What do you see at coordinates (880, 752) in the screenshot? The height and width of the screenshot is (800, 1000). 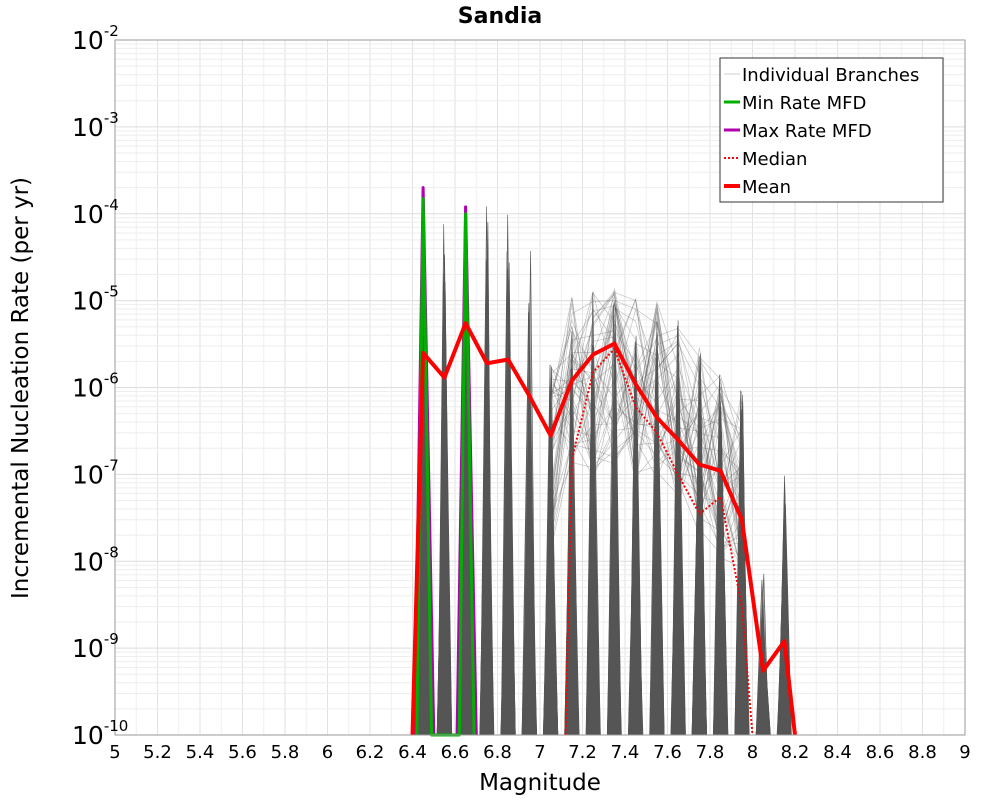 I see `x-tick-label: 8.6` at bounding box center [880, 752].